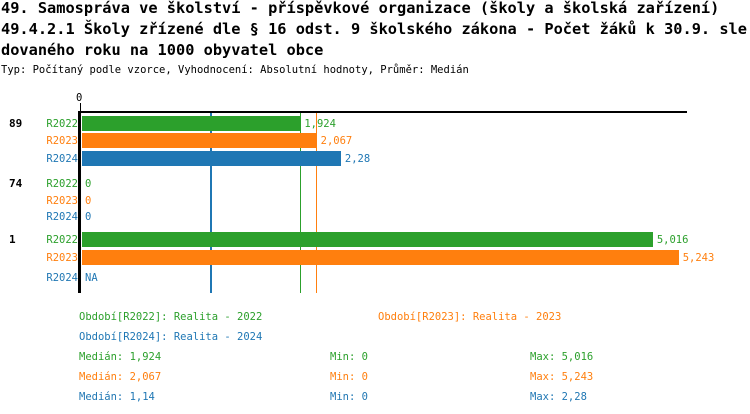  I want to click on legend-item-r2022: Období[R2022]: Realita - 2022, so click(171, 317).